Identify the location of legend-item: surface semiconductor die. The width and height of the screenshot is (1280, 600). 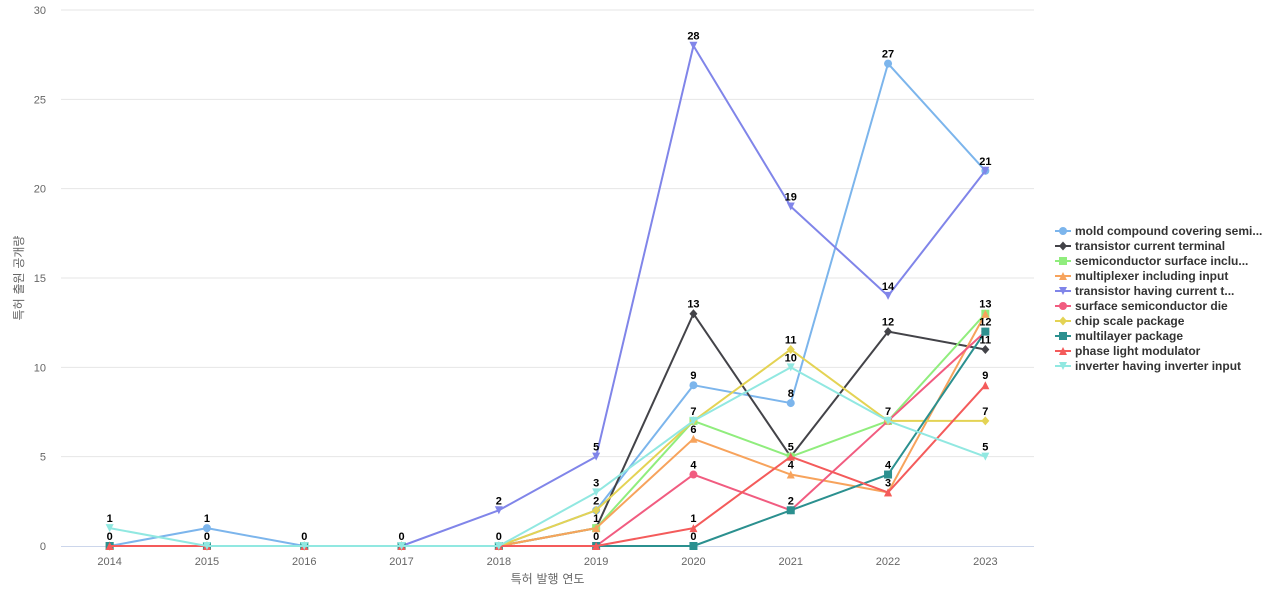
(1141, 306).